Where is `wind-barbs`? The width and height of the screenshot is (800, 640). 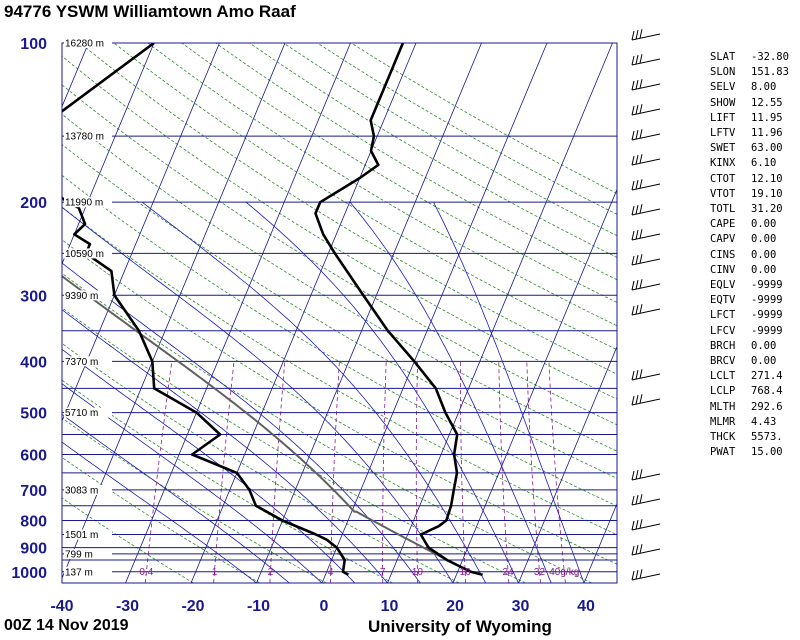
wind-barbs is located at coordinates (646, 305).